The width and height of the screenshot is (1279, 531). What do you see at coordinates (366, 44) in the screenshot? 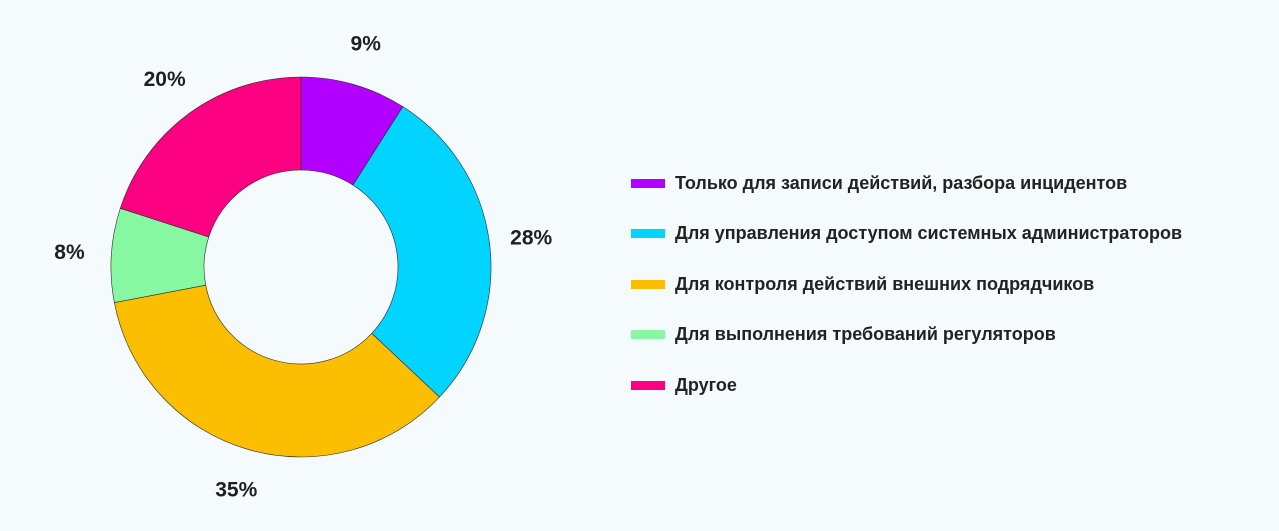
I see `slice-percent-label: 9%` at bounding box center [366, 44].